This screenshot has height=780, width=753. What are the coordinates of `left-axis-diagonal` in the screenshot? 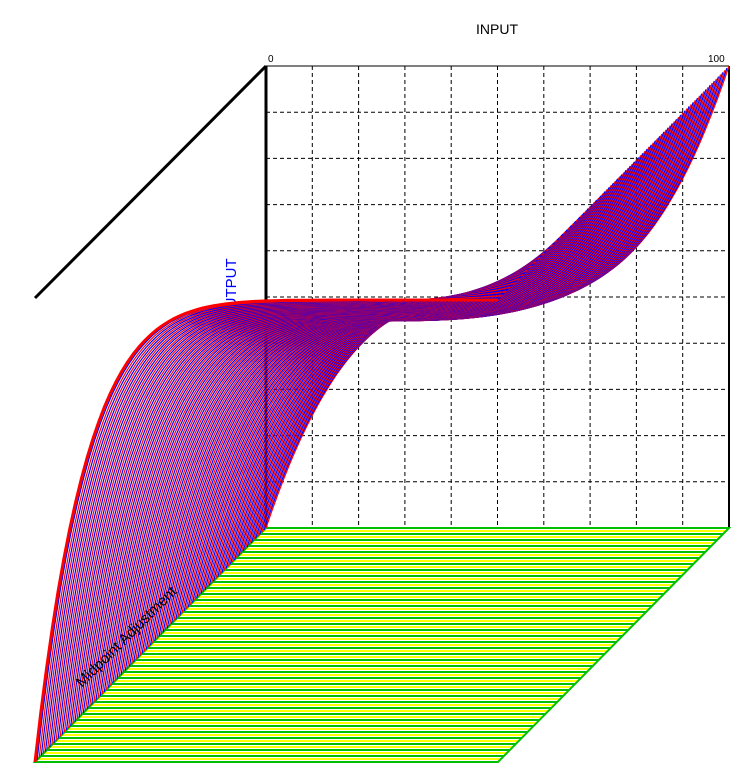 It's located at (150, 182).